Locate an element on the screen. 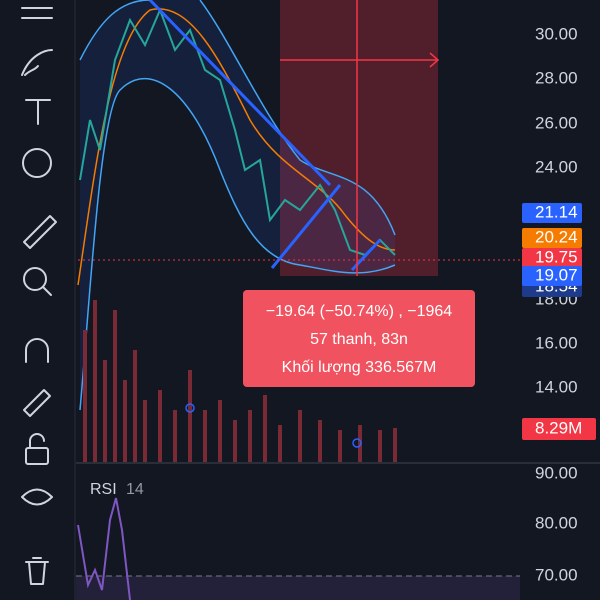 The image size is (600, 600). price-label: 14.00 is located at coordinates (556, 386).